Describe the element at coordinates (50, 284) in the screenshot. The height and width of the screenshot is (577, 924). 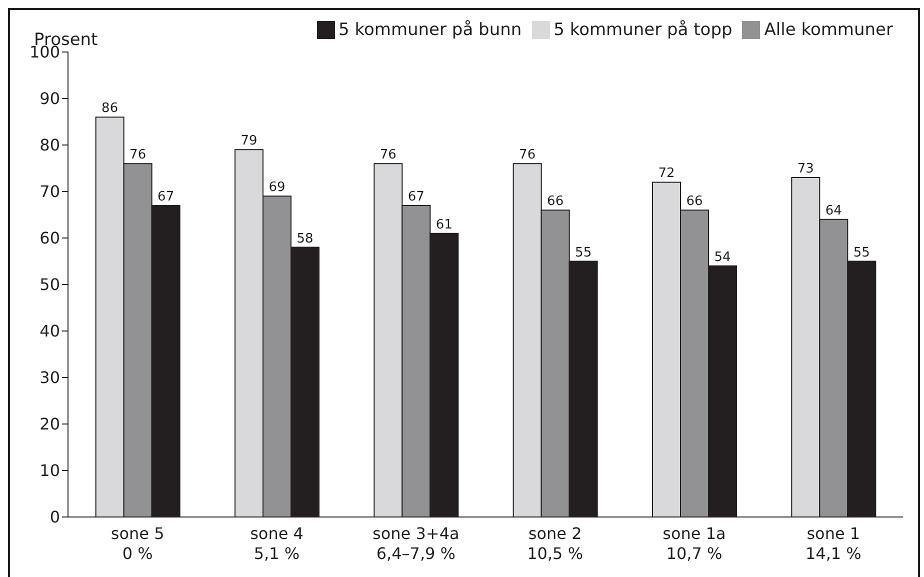
I see `y-tick-label: 50` at that location.